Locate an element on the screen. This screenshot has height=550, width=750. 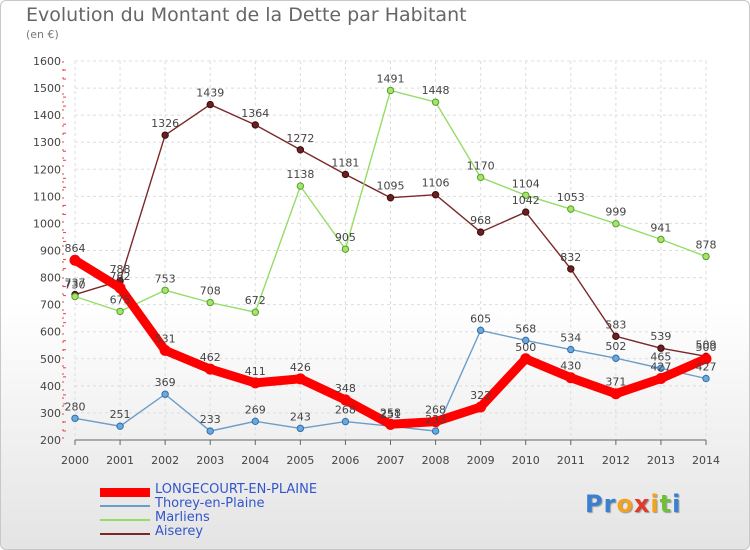
logo-letter: r is located at coordinates (610, 504).